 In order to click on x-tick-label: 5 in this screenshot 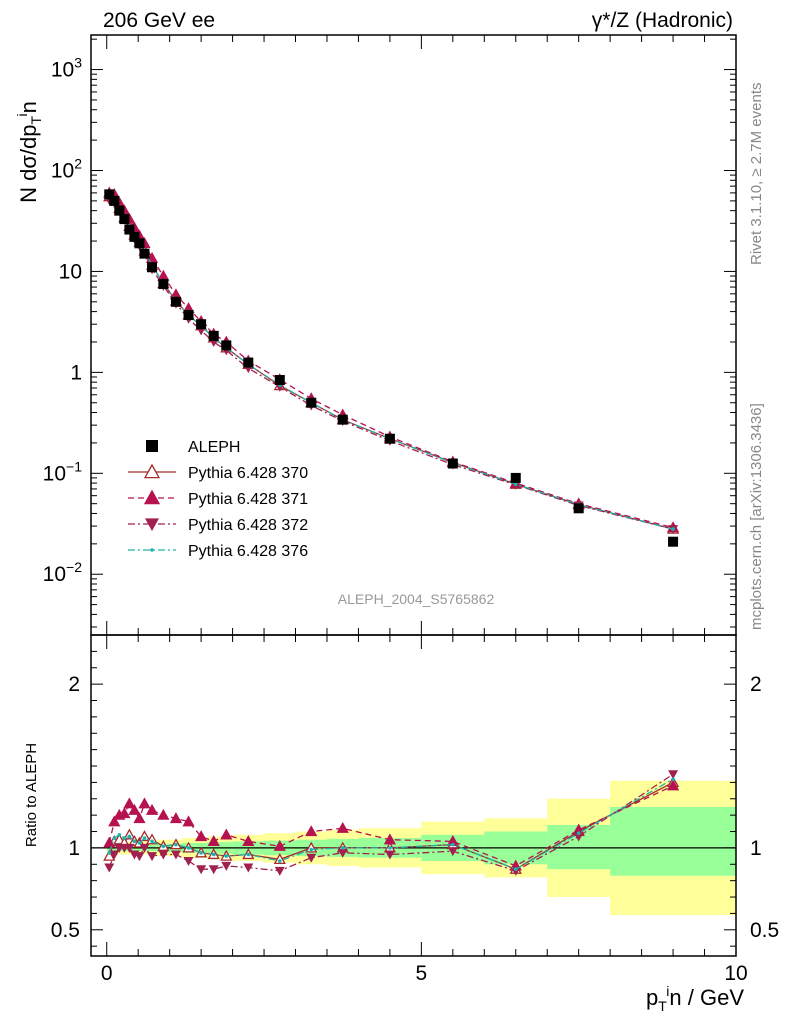, I will do `click(422, 973)`.